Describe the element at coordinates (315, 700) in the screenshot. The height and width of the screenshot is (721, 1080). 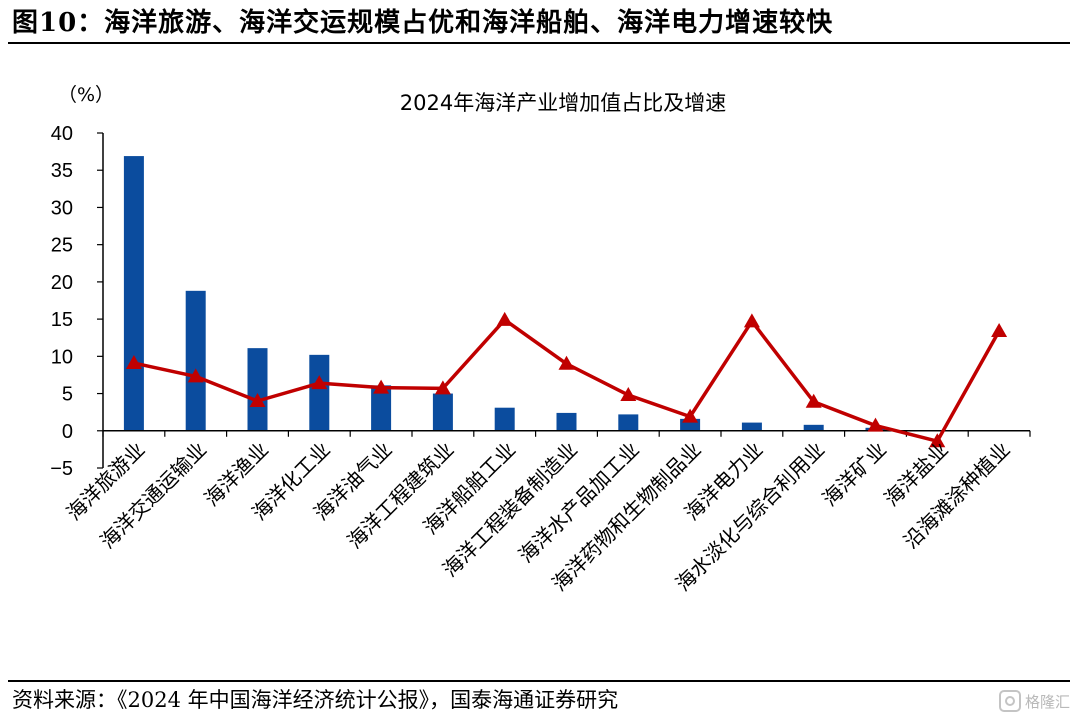
I see `source-note: 资料来源：《2024 年中国海洋经济统计公报》，国泰海通证券研究` at that location.